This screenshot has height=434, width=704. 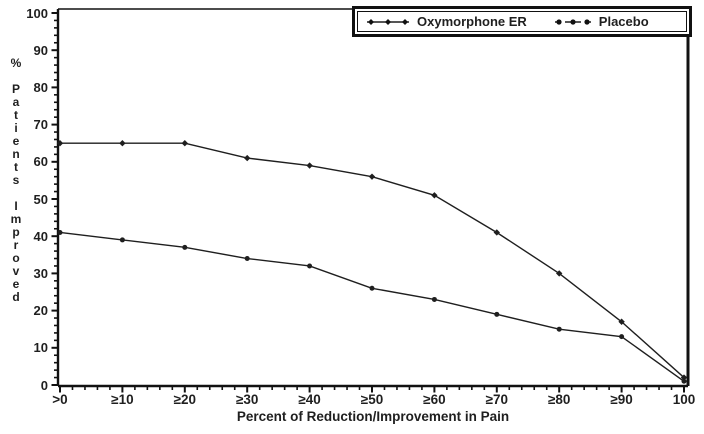 I want to click on y-tick-label: 80, so click(x=40, y=87).